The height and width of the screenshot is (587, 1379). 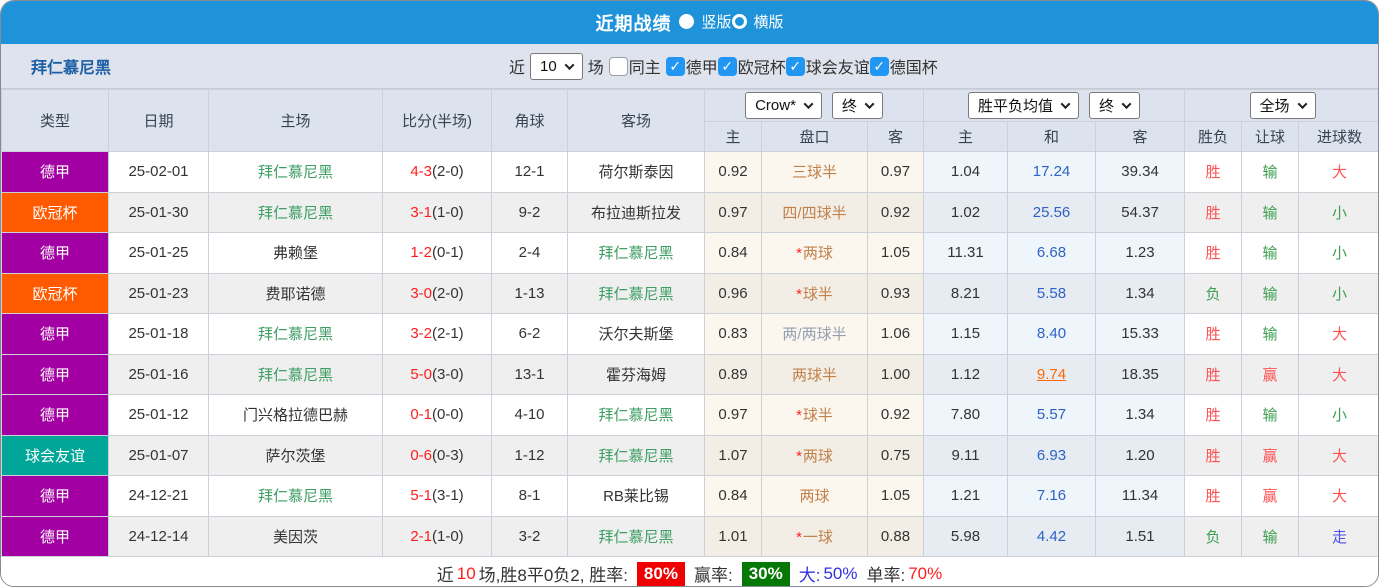 I want to click on ah-away-odds: 0.75, so click(x=895, y=455).